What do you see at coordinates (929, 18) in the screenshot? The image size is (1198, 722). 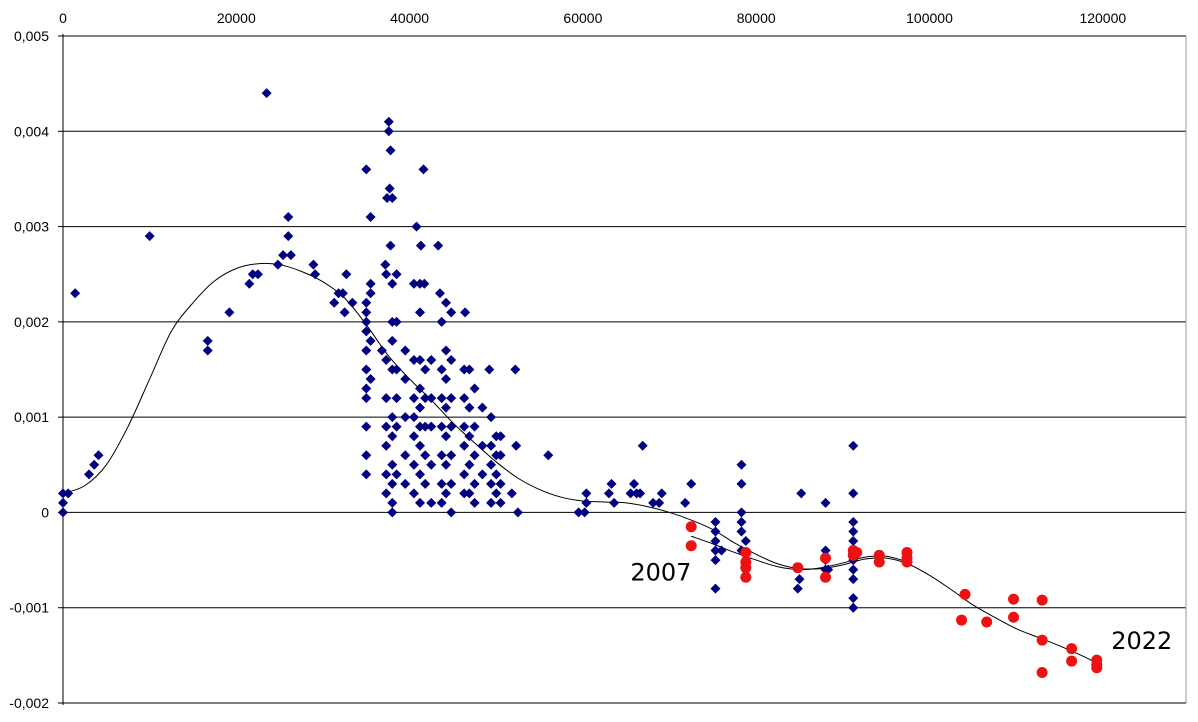 I see `x-tick-label: 100000` at bounding box center [929, 18].